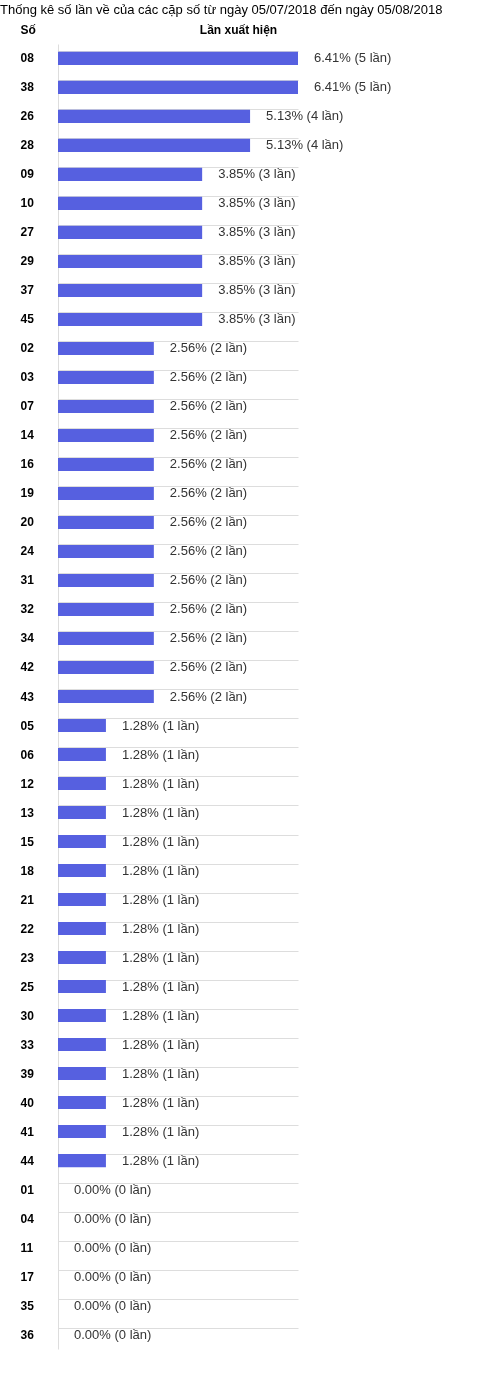 The width and height of the screenshot is (479, 1374). I want to click on y-tick-label: 12, so click(27, 783).